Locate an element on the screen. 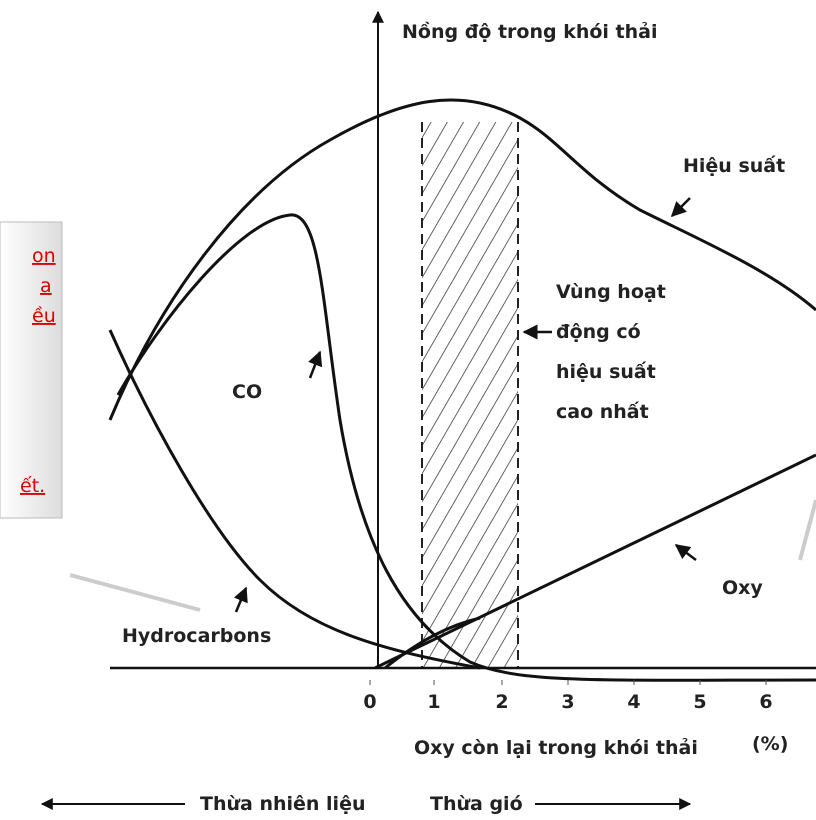  x-tick-label: 3 is located at coordinates (567, 702).